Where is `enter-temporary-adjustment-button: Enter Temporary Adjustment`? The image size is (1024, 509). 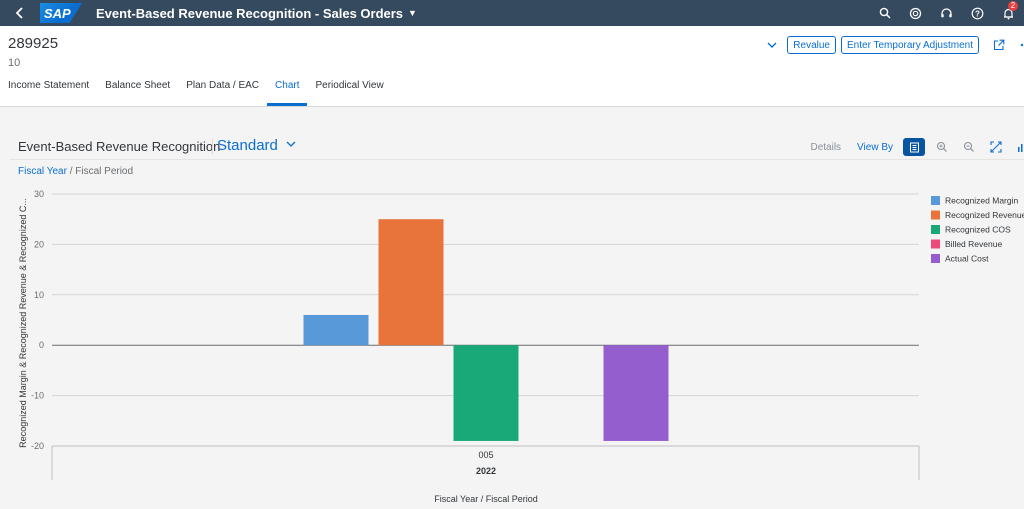 enter-temporary-adjustment-button: Enter Temporary Adjustment is located at coordinates (910, 45).